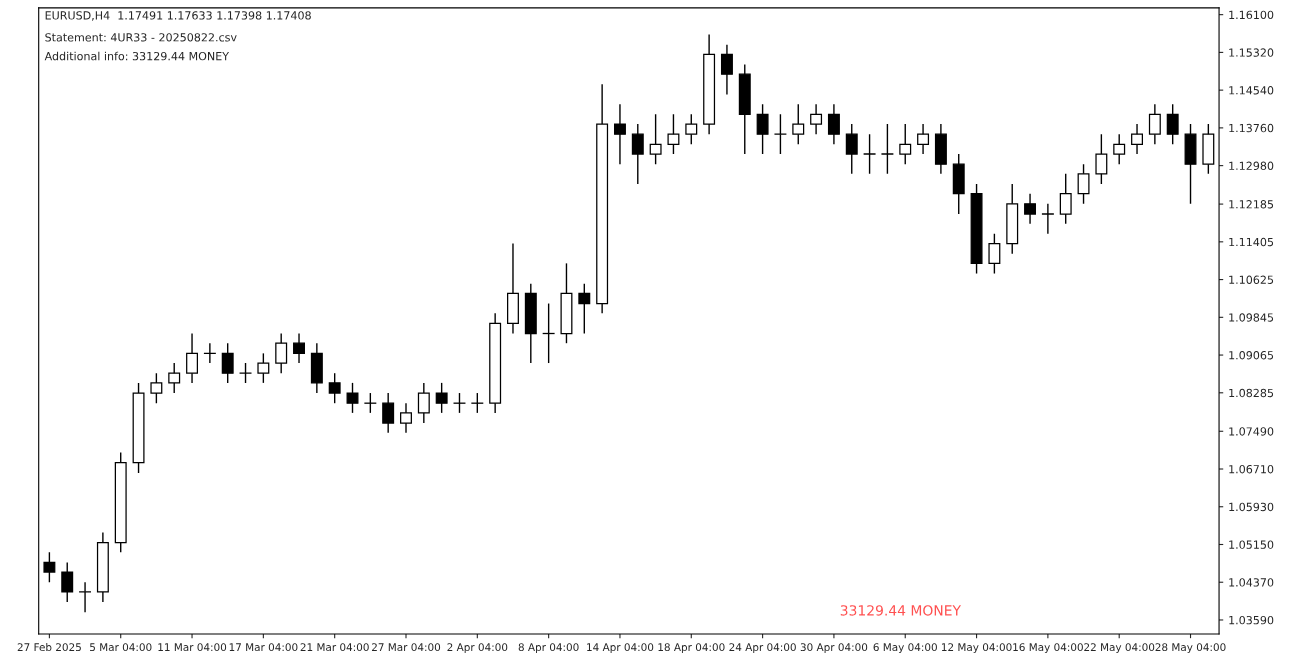  Describe the element at coordinates (1251, 52) in the screenshot. I see `y-tick-label: 1.15320` at that location.